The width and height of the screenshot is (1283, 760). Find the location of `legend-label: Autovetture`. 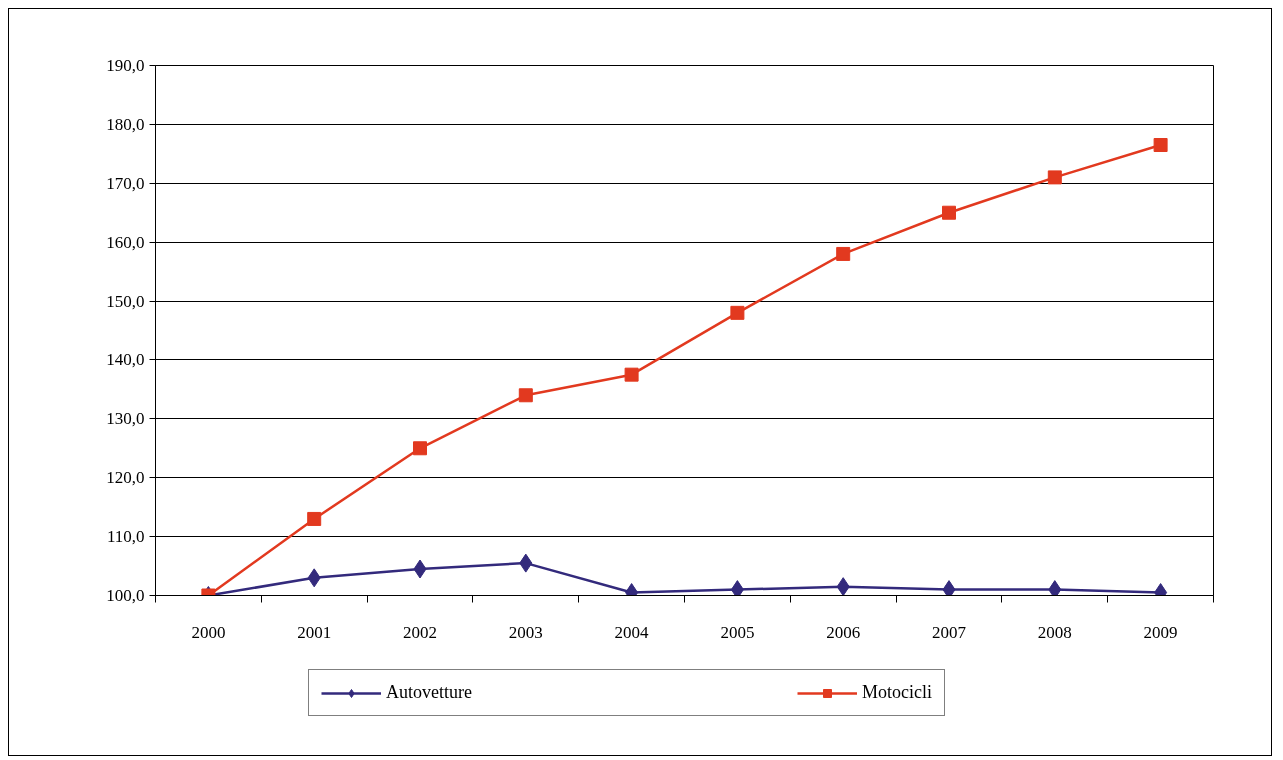

legend-label: Autovetture is located at coordinates (429, 692).